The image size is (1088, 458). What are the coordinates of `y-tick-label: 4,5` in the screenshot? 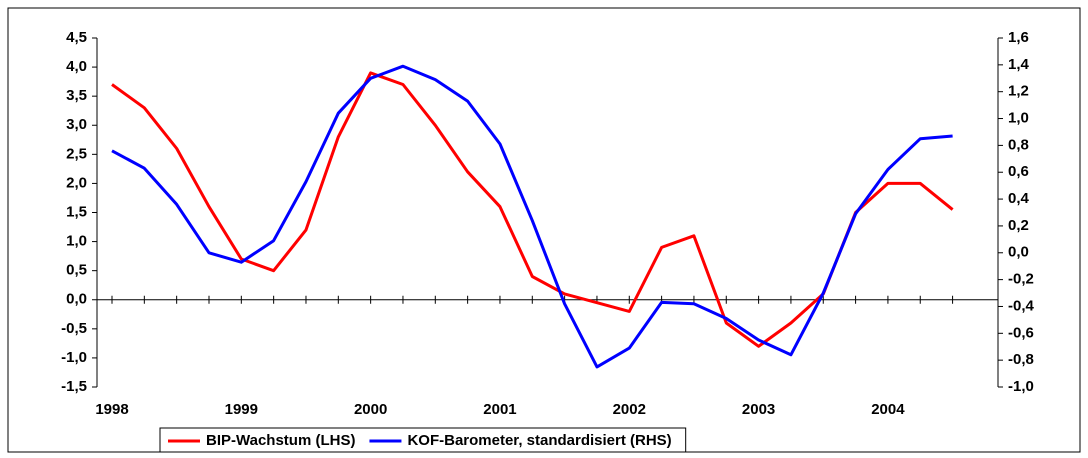 It's located at (76, 37).